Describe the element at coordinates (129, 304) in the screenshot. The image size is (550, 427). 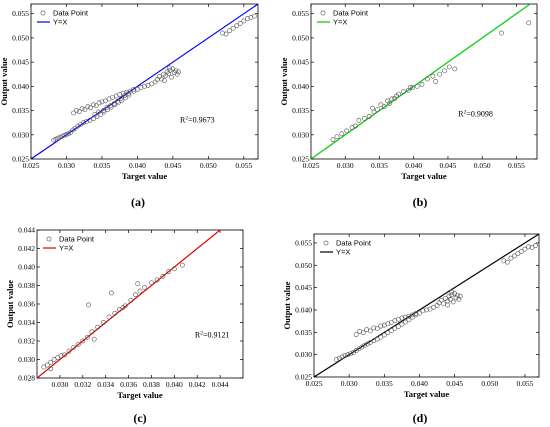
I see `plot-area` at that location.